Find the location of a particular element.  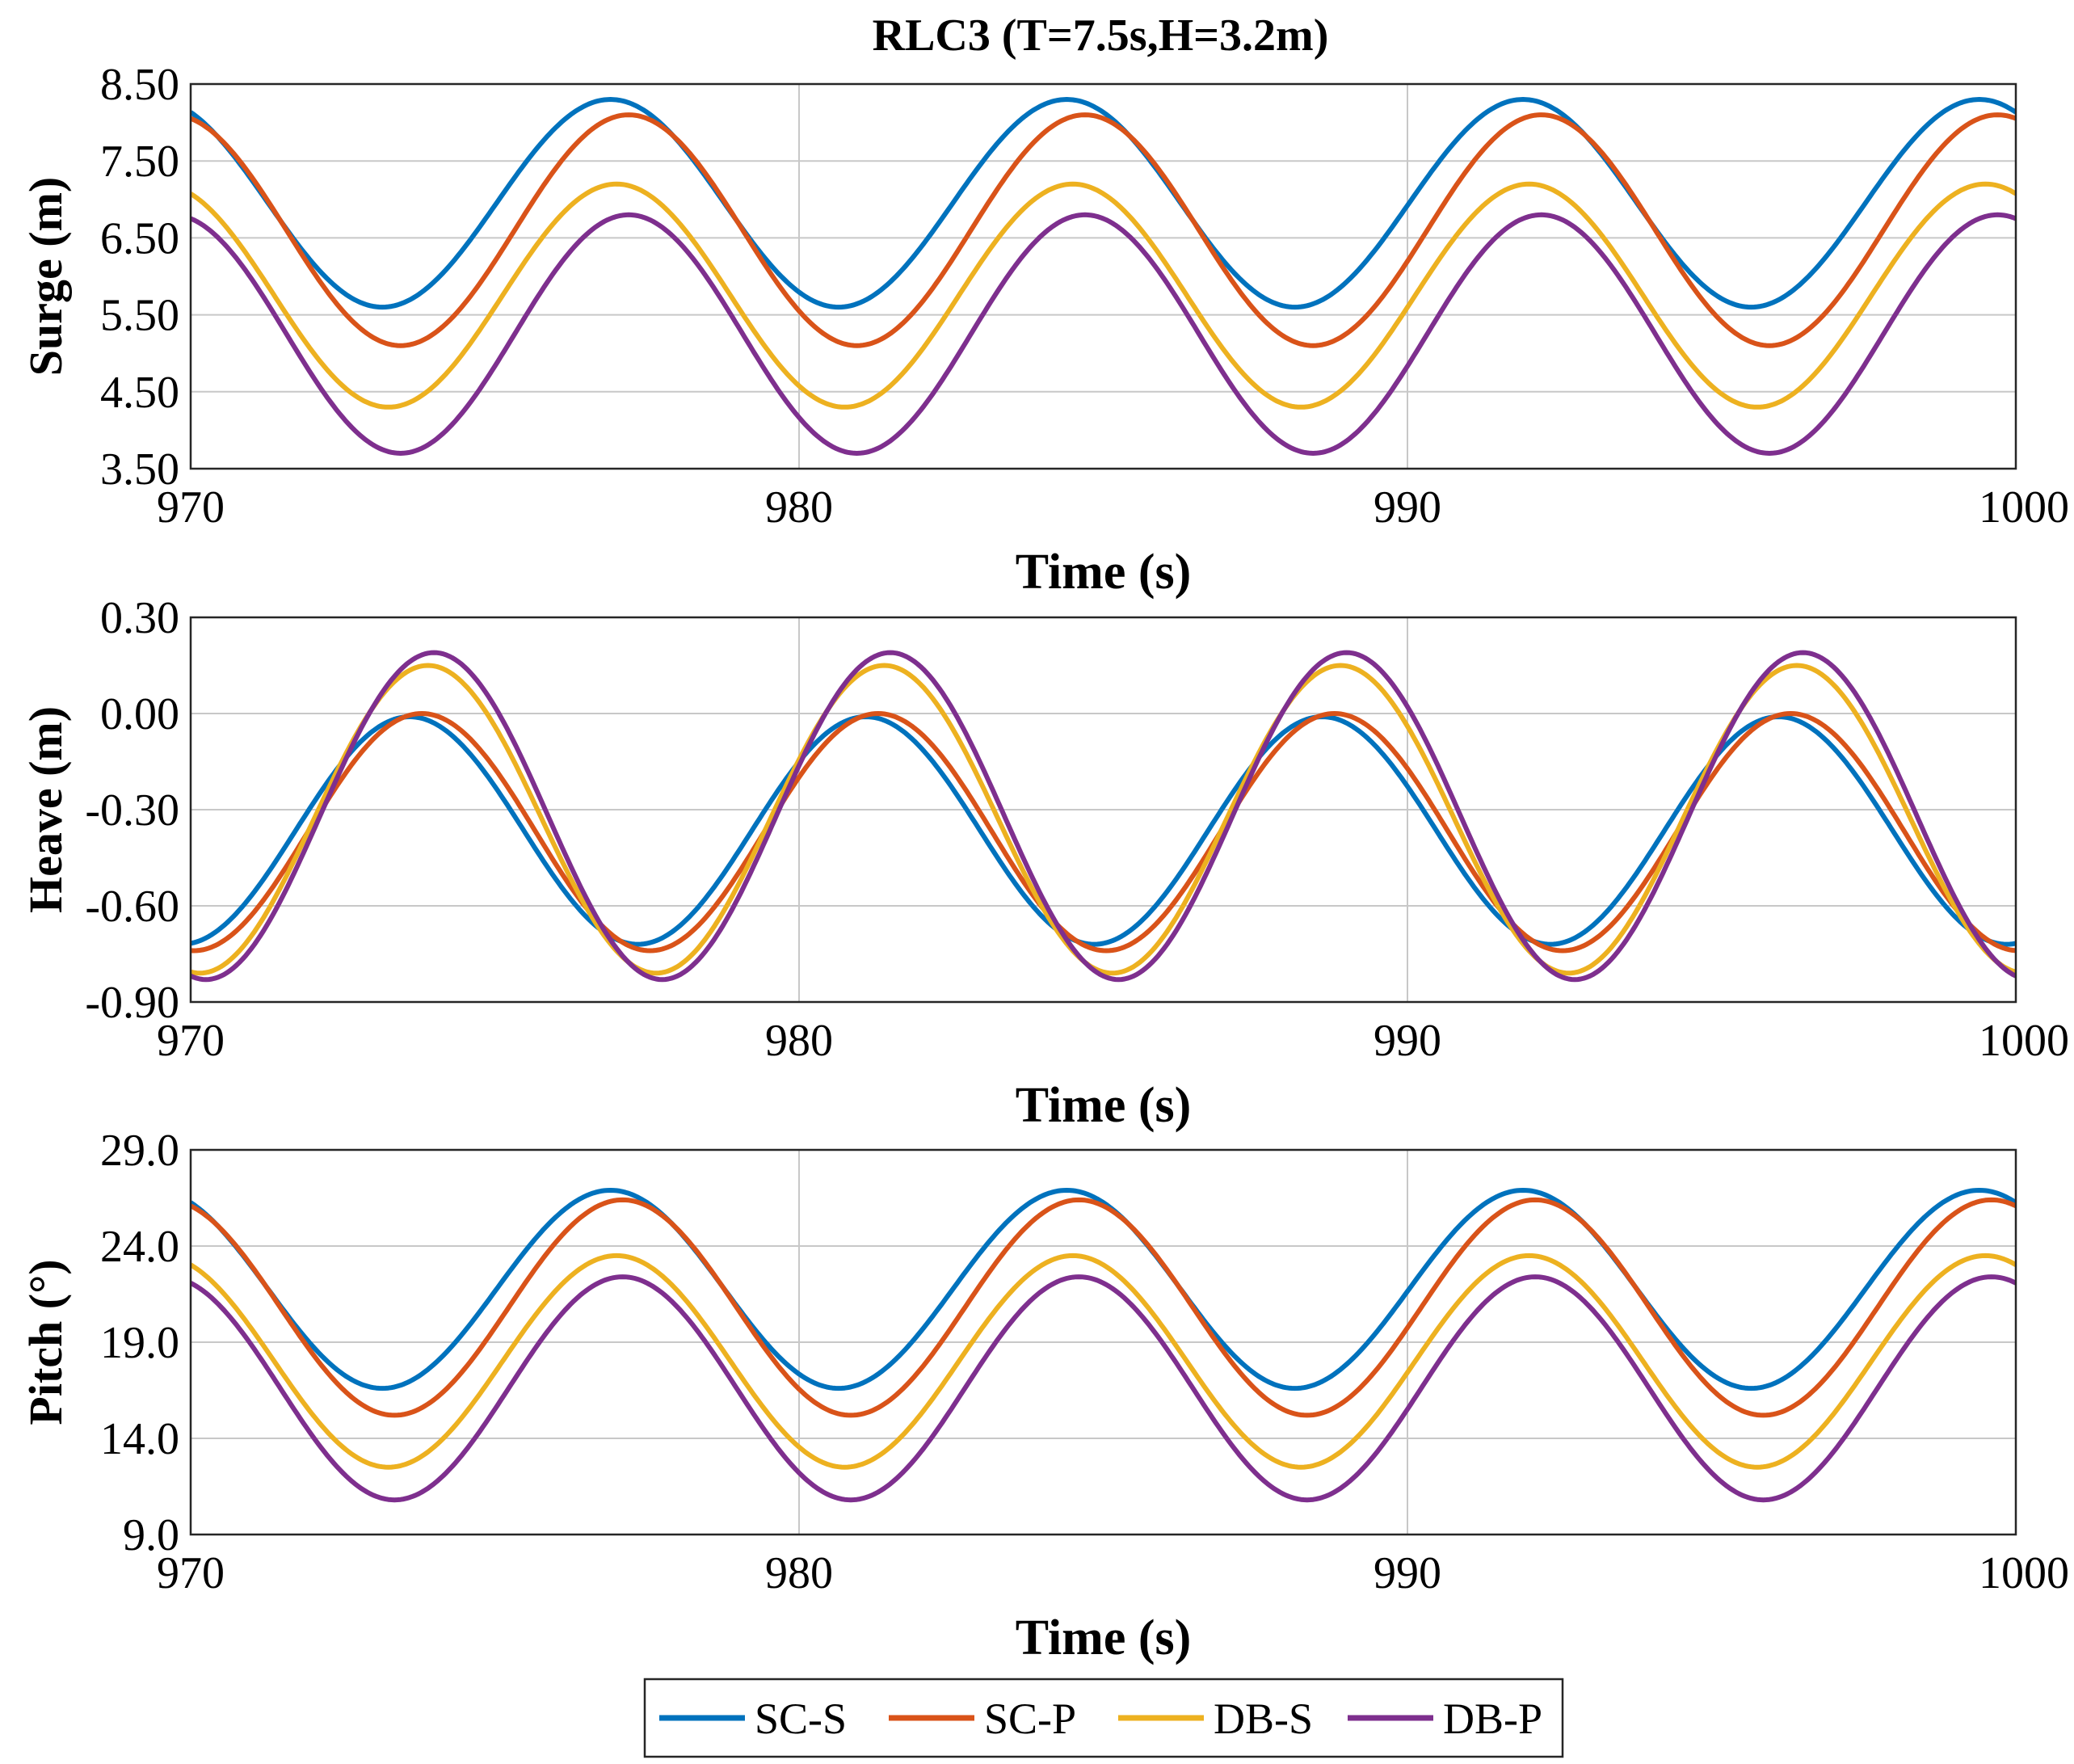

y-tick-label: 8.50 is located at coordinates (139, 85).